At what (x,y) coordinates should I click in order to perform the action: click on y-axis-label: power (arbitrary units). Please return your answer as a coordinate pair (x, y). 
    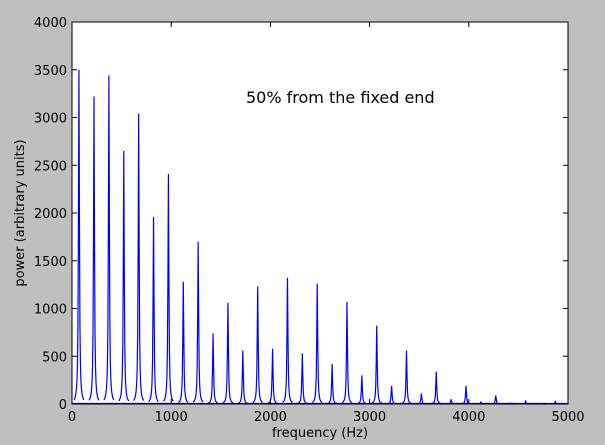
    Looking at the image, I should click on (20, 212).